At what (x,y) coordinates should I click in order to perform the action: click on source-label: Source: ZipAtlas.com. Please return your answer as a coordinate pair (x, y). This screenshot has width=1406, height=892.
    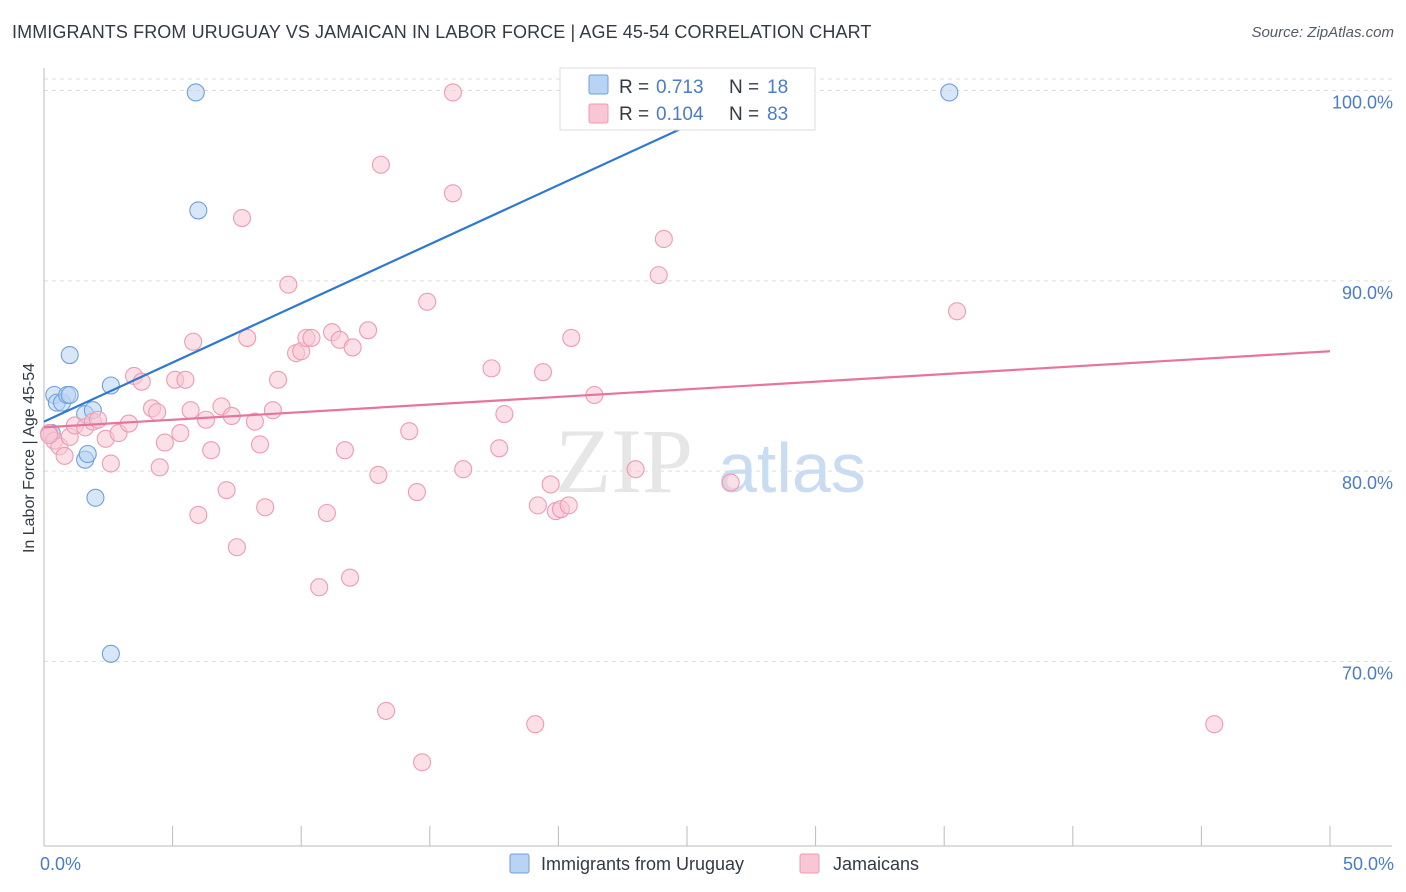
    Looking at the image, I should click on (1322, 32).